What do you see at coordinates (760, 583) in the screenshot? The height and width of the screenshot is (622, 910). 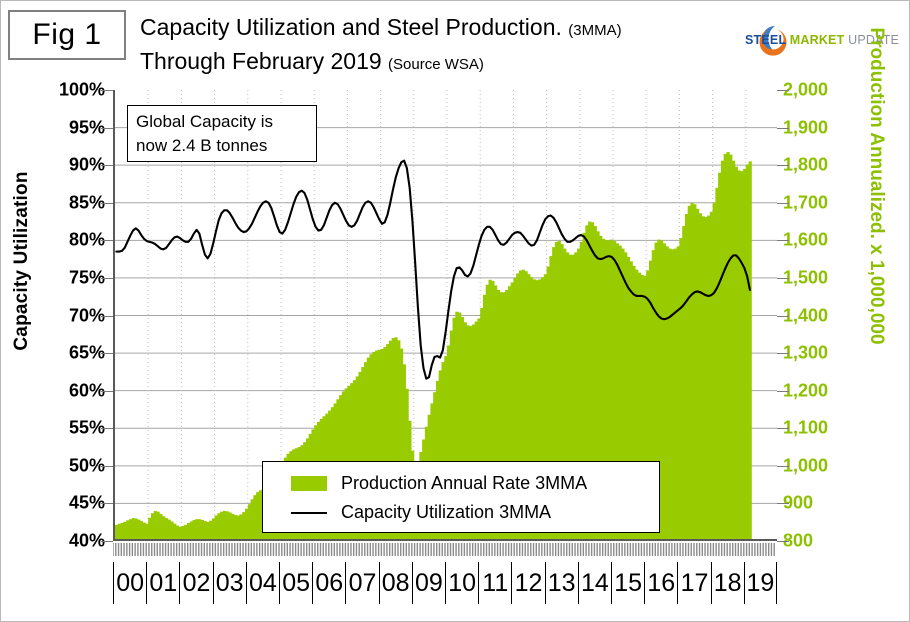 I see `x-axis-year-label: 19` at bounding box center [760, 583].